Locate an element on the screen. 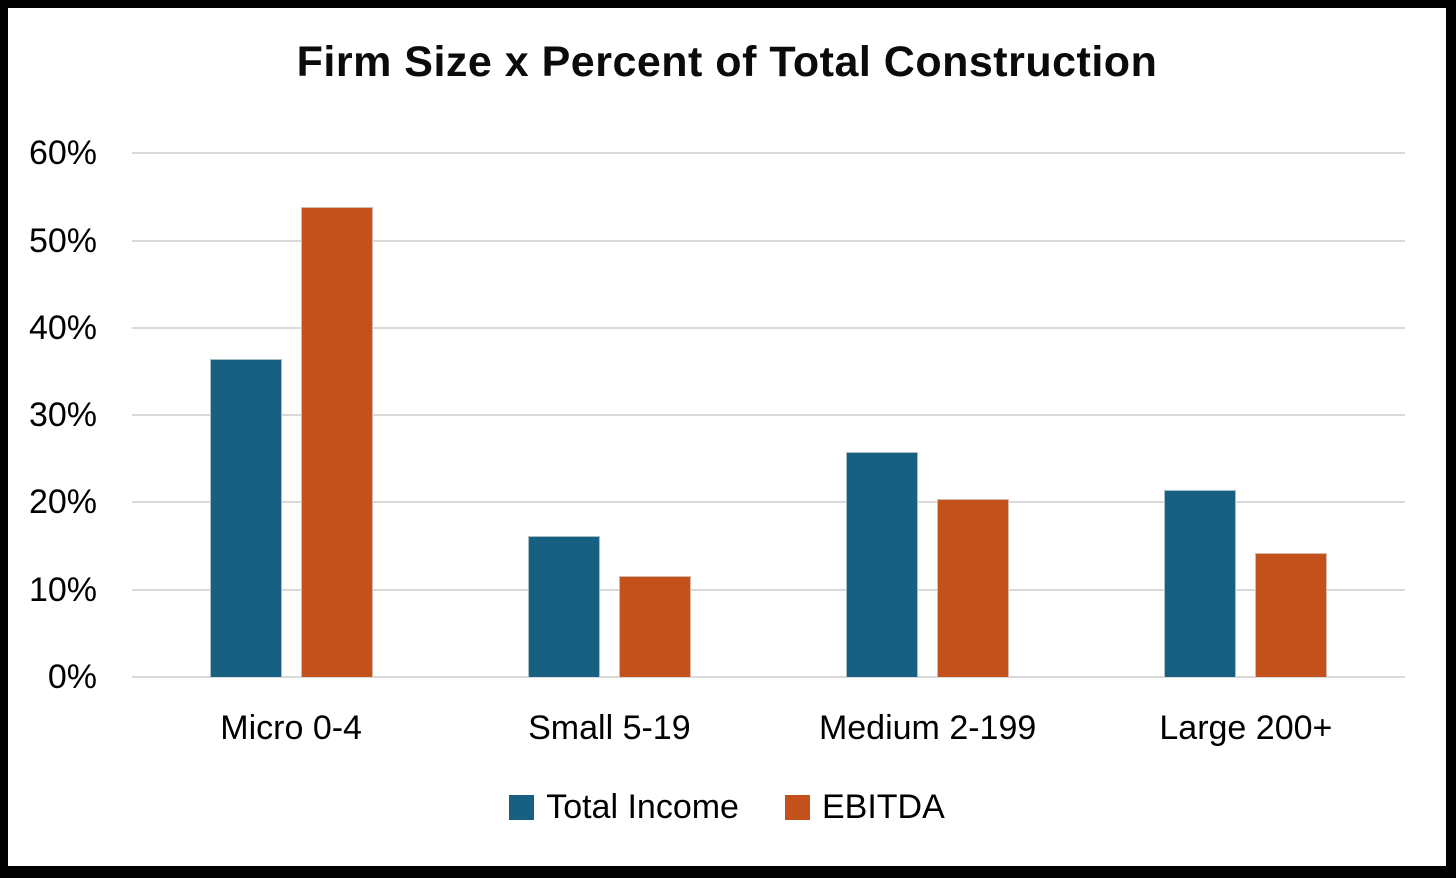 This screenshot has width=1456, height=878. legend: Total Income EBITDA is located at coordinates (727, 807).